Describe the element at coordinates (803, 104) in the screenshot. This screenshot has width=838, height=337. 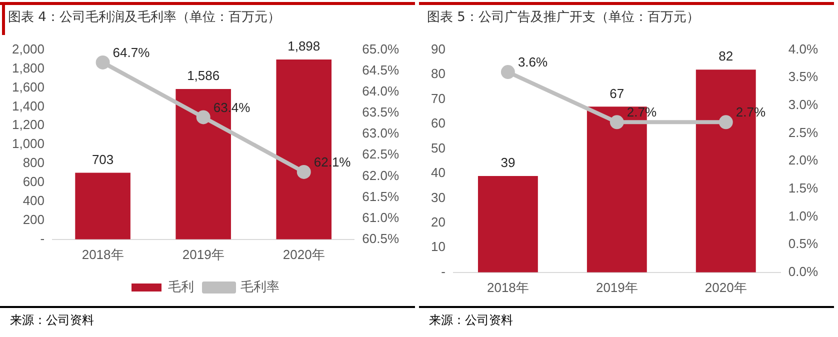
I see `y2-tick-label: 3.0%` at that location.